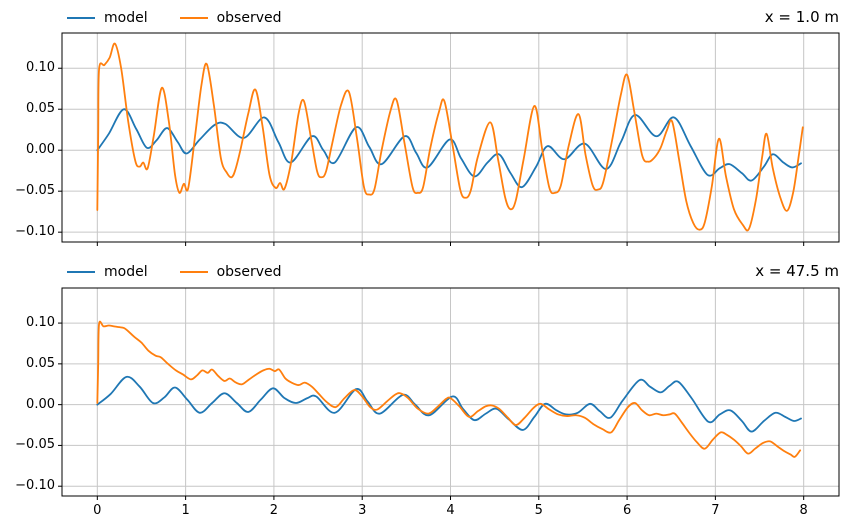  What do you see at coordinates (97, 510) in the screenshot?
I see `x-tick-label: 0` at bounding box center [97, 510].